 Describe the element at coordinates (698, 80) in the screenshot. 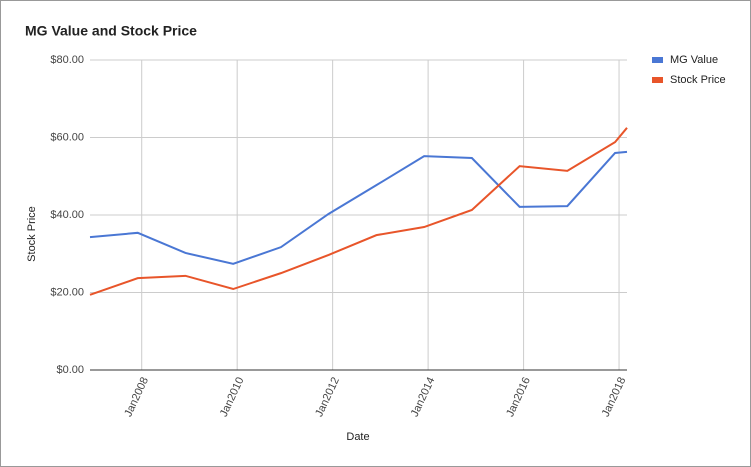

I see `legend-label: Stock Price` at that location.